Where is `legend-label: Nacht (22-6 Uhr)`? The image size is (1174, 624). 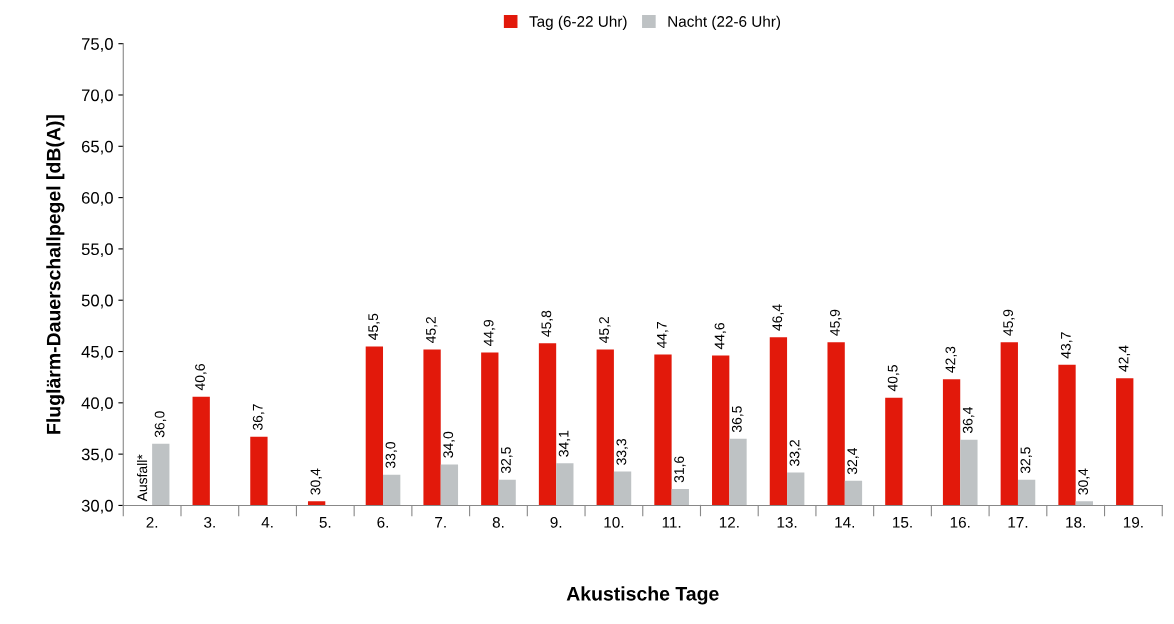
legend-label: Nacht (22-6 Uhr) is located at coordinates (724, 22).